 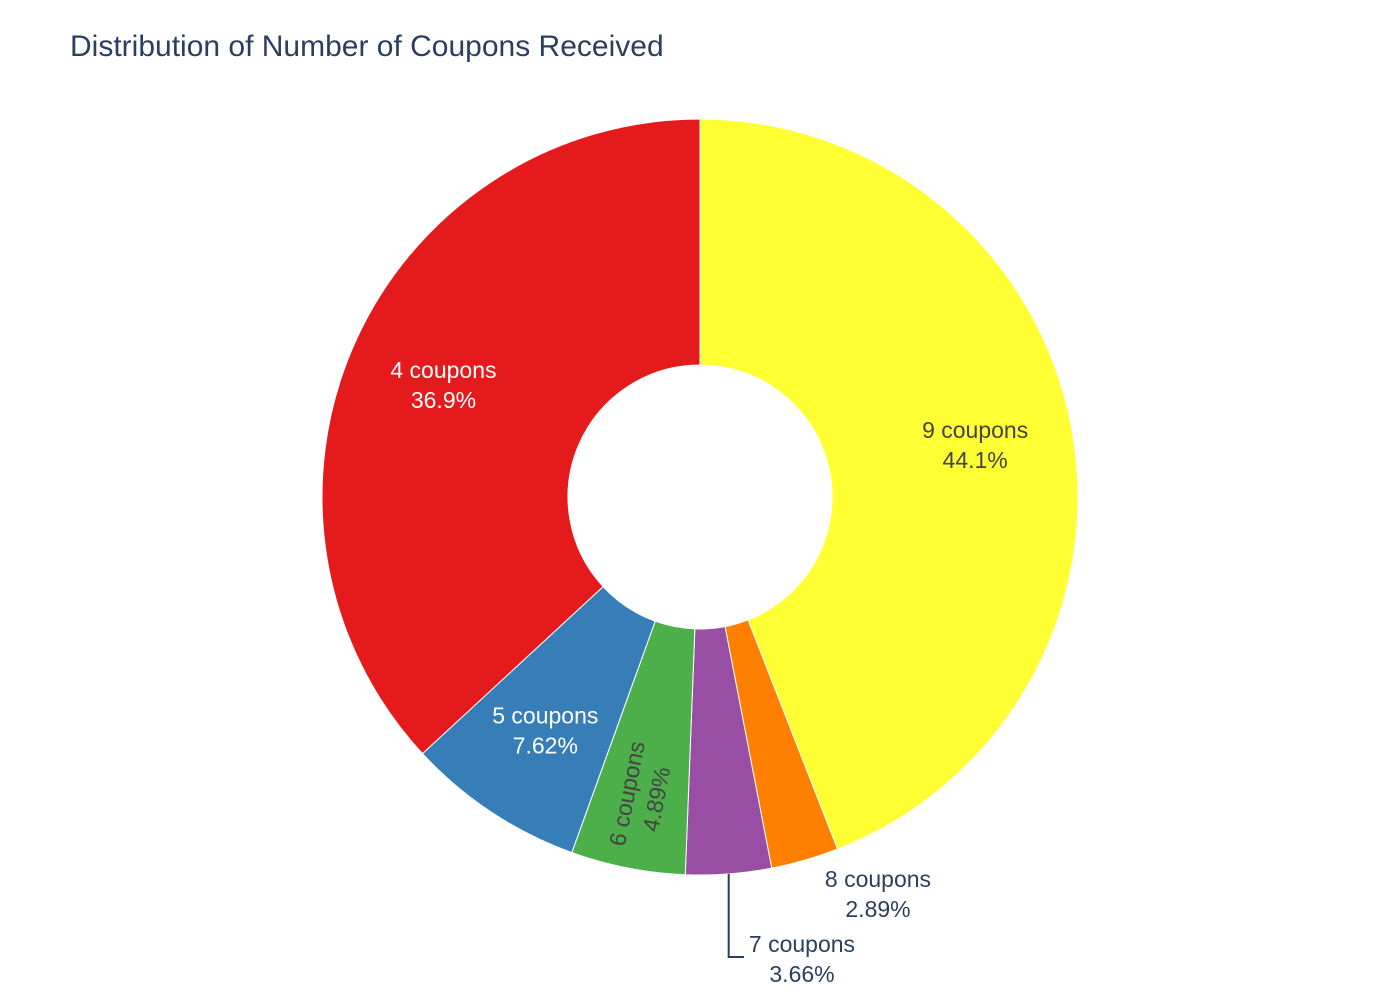 What do you see at coordinates (802, 959) in the screenshot?
I see `slice-label-7-coupons: 7 coupons 3.66%` at bounding box center [802, 959].